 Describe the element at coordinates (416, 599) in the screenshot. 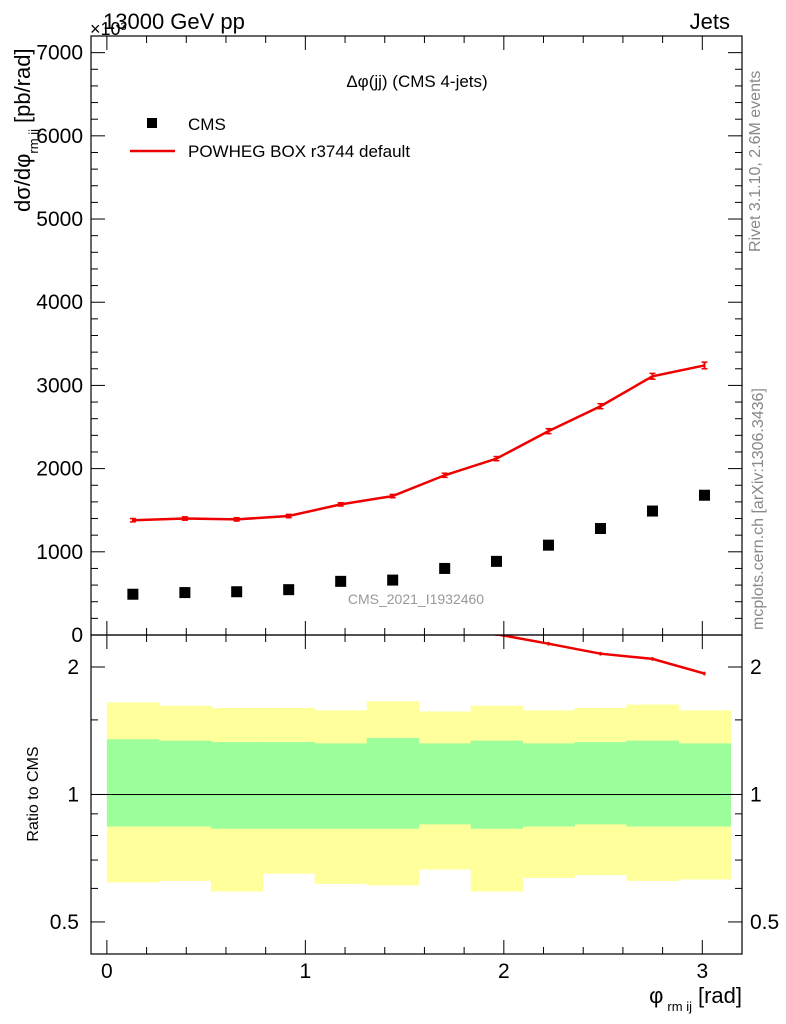

I see `analysis-watermark: CMS_2021_I1932460` at that location.